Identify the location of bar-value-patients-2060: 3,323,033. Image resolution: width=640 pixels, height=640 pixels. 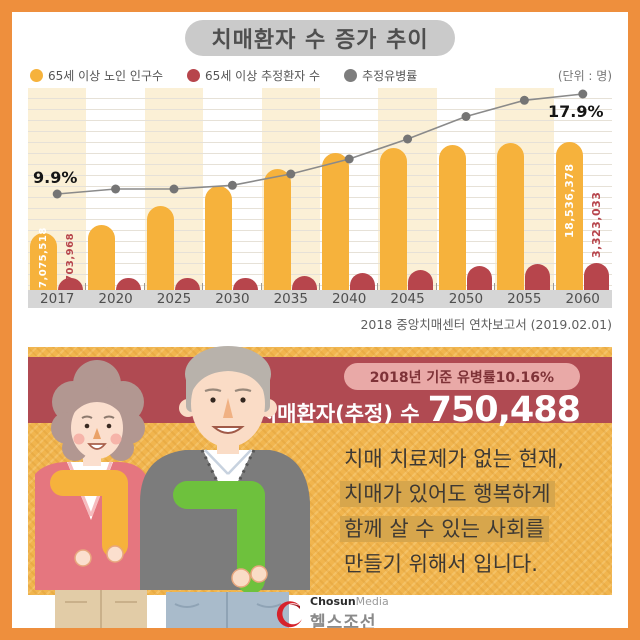
(596, 224).